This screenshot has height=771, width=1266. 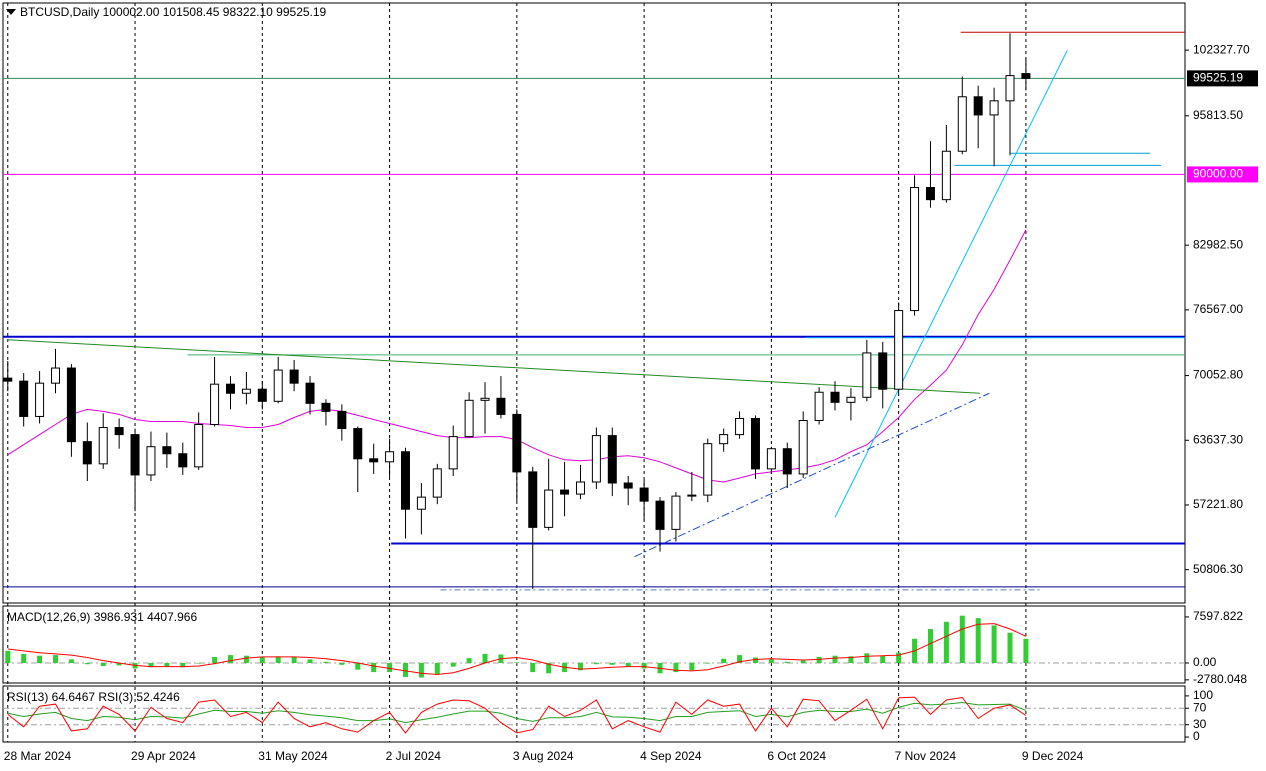 I want to click on x-tick-label: 2 Jul 2024, so click(x=414, y=756).